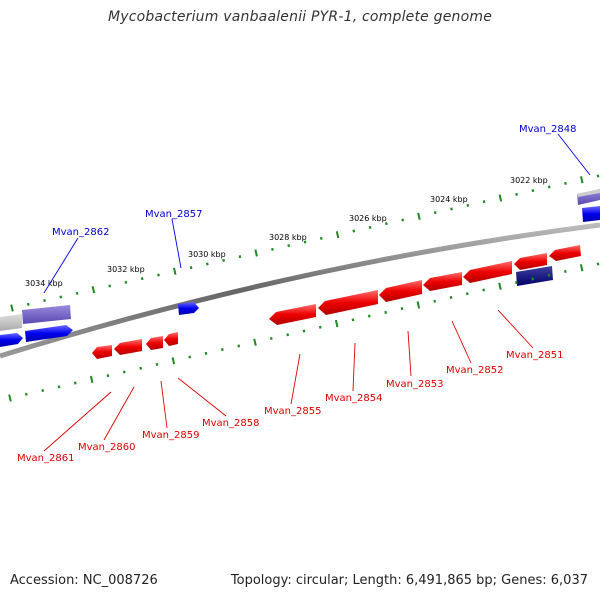 Image resolution: width=600 pixels, height=604 pixels. Describe the element at coordinates (353, 398) in the screenshot. I see `gene-label-reverse: Mvan_2854` at that location.